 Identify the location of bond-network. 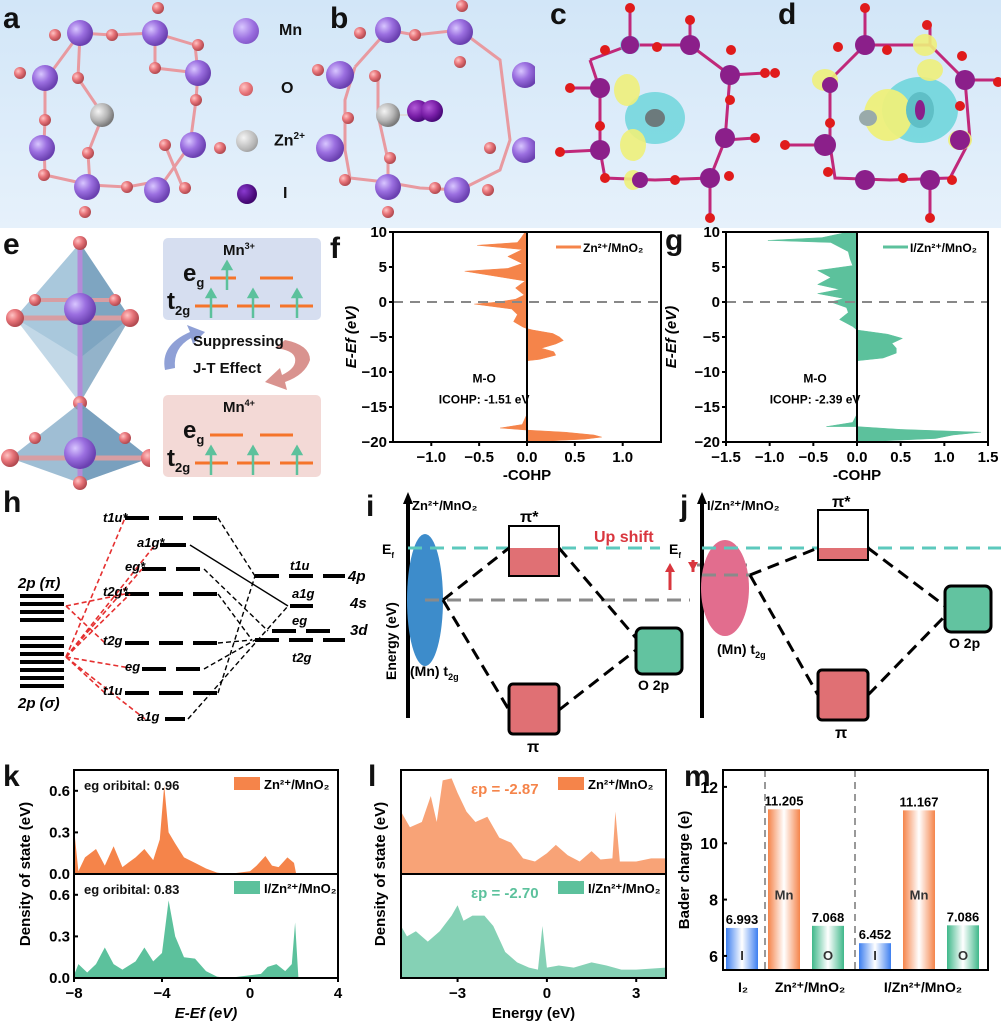
(121, 110).